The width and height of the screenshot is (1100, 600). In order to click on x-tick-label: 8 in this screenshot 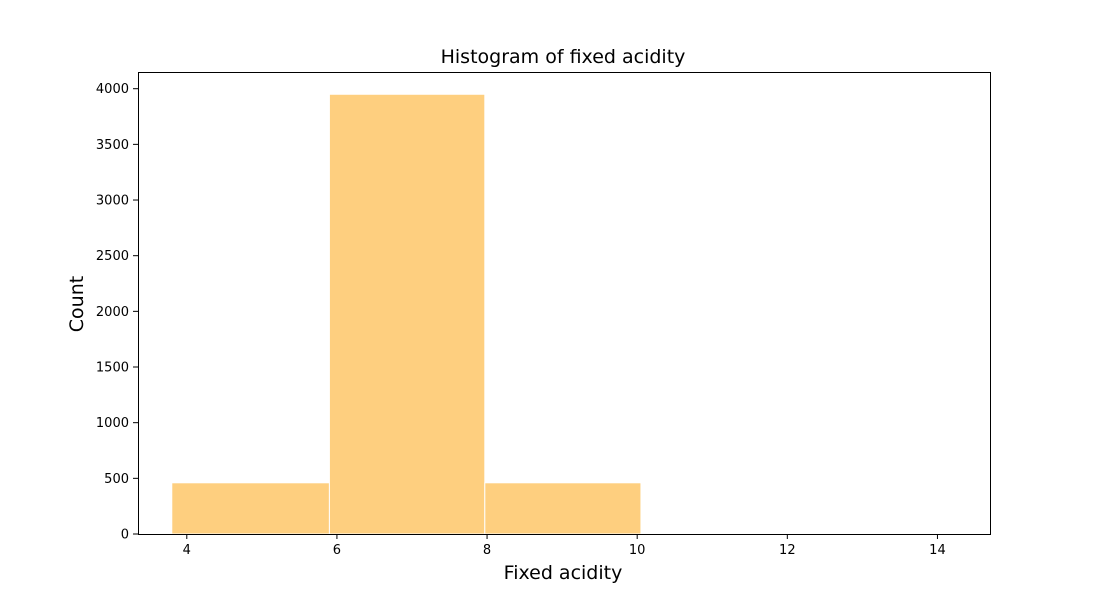, I will do `click(487, 550)`.